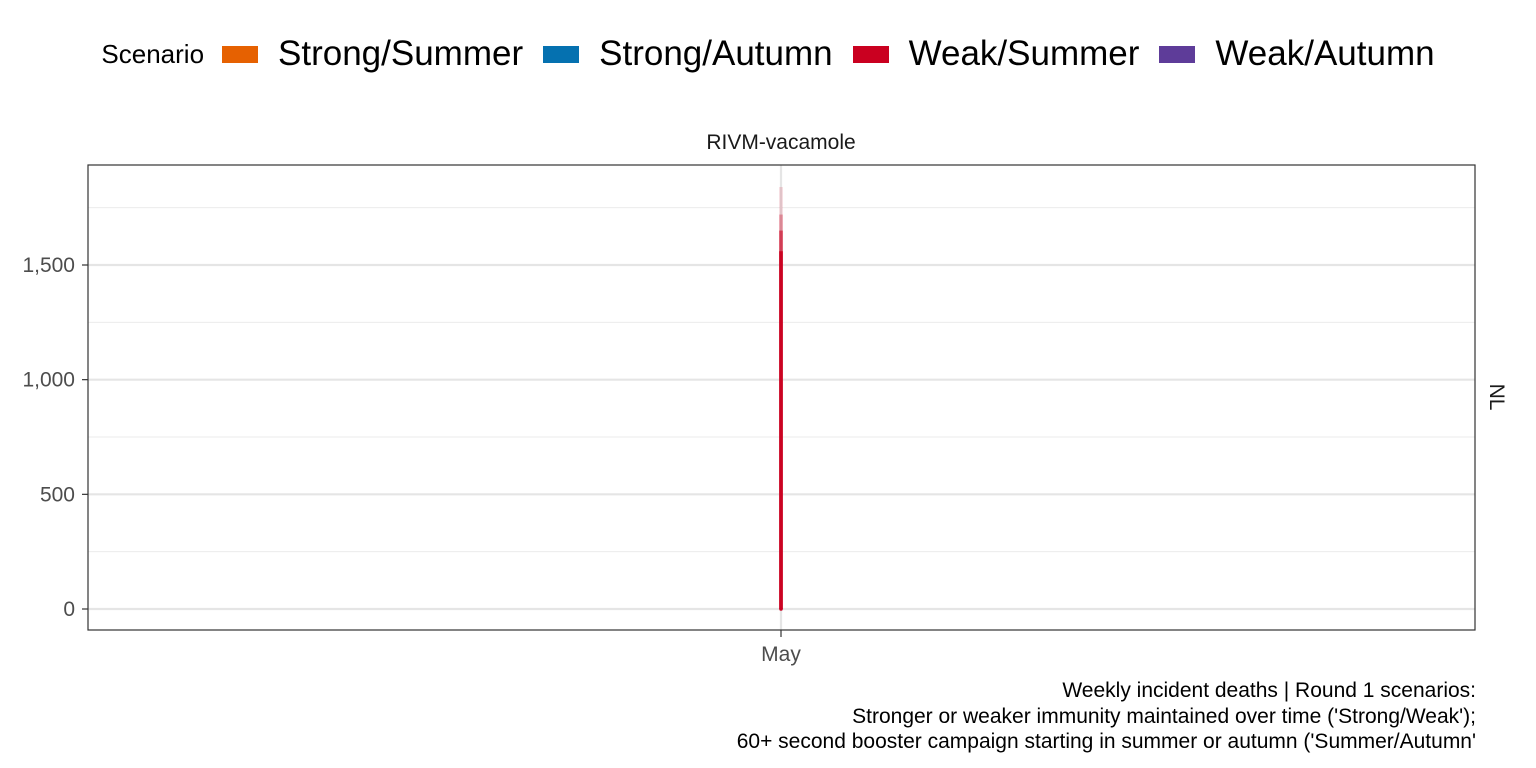  What do you see at coordinates (1496, 397) in the screenshot?
I see `strip-label-nl: NL` at bounding box center [1496, 397].